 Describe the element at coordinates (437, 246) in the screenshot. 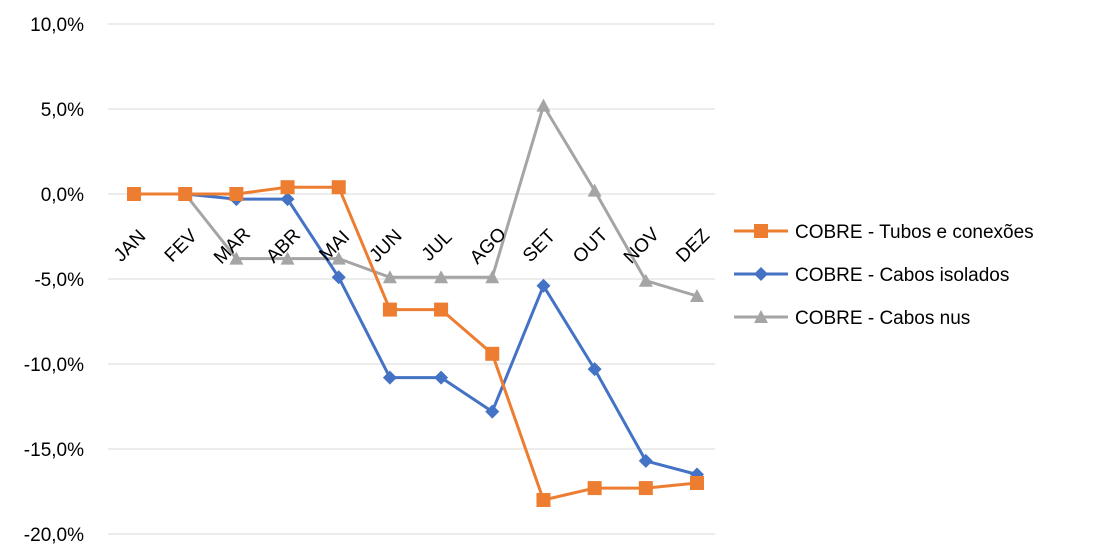

I see `x-tick-label: JUL` at that location.